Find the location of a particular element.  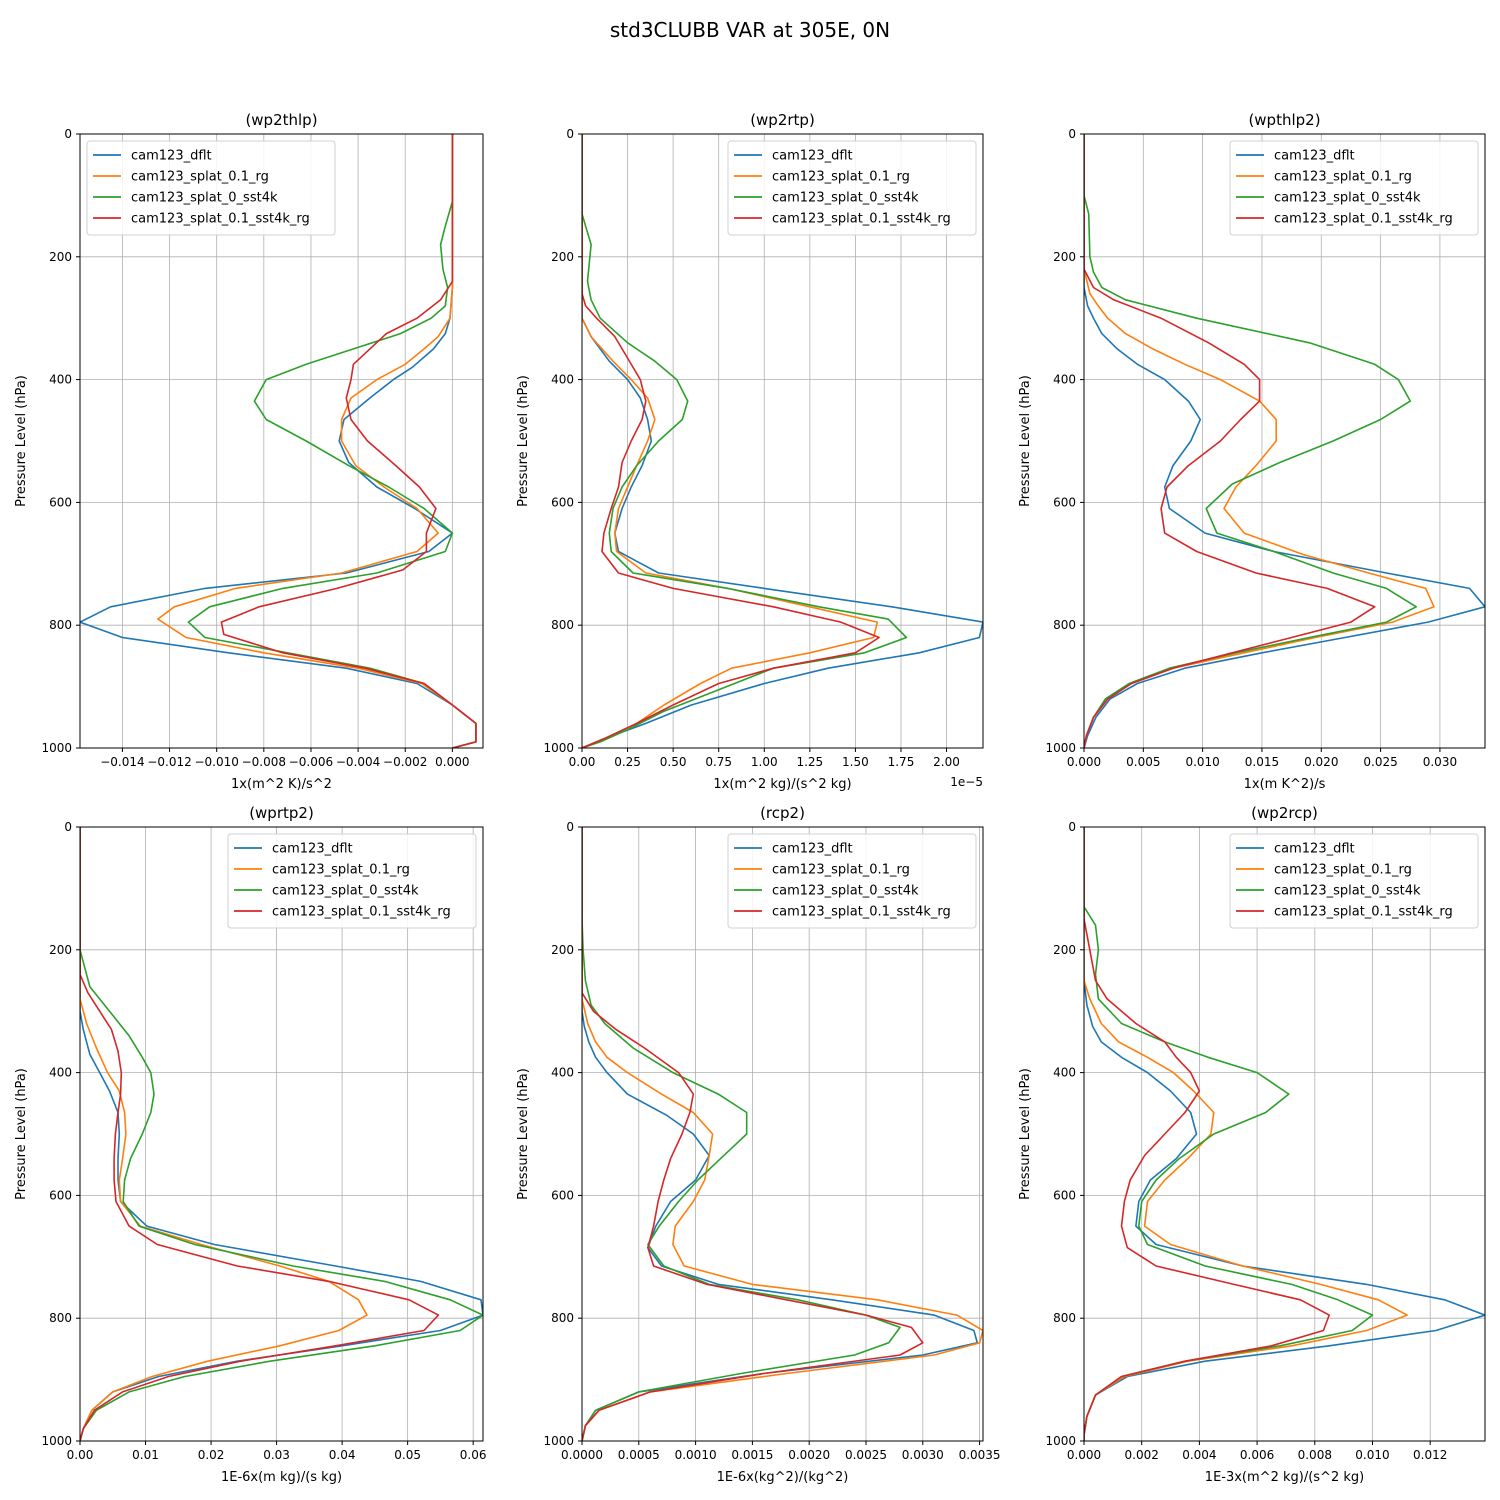

x-tick-label: 0.010 is located at coordinates (1372, 1455).